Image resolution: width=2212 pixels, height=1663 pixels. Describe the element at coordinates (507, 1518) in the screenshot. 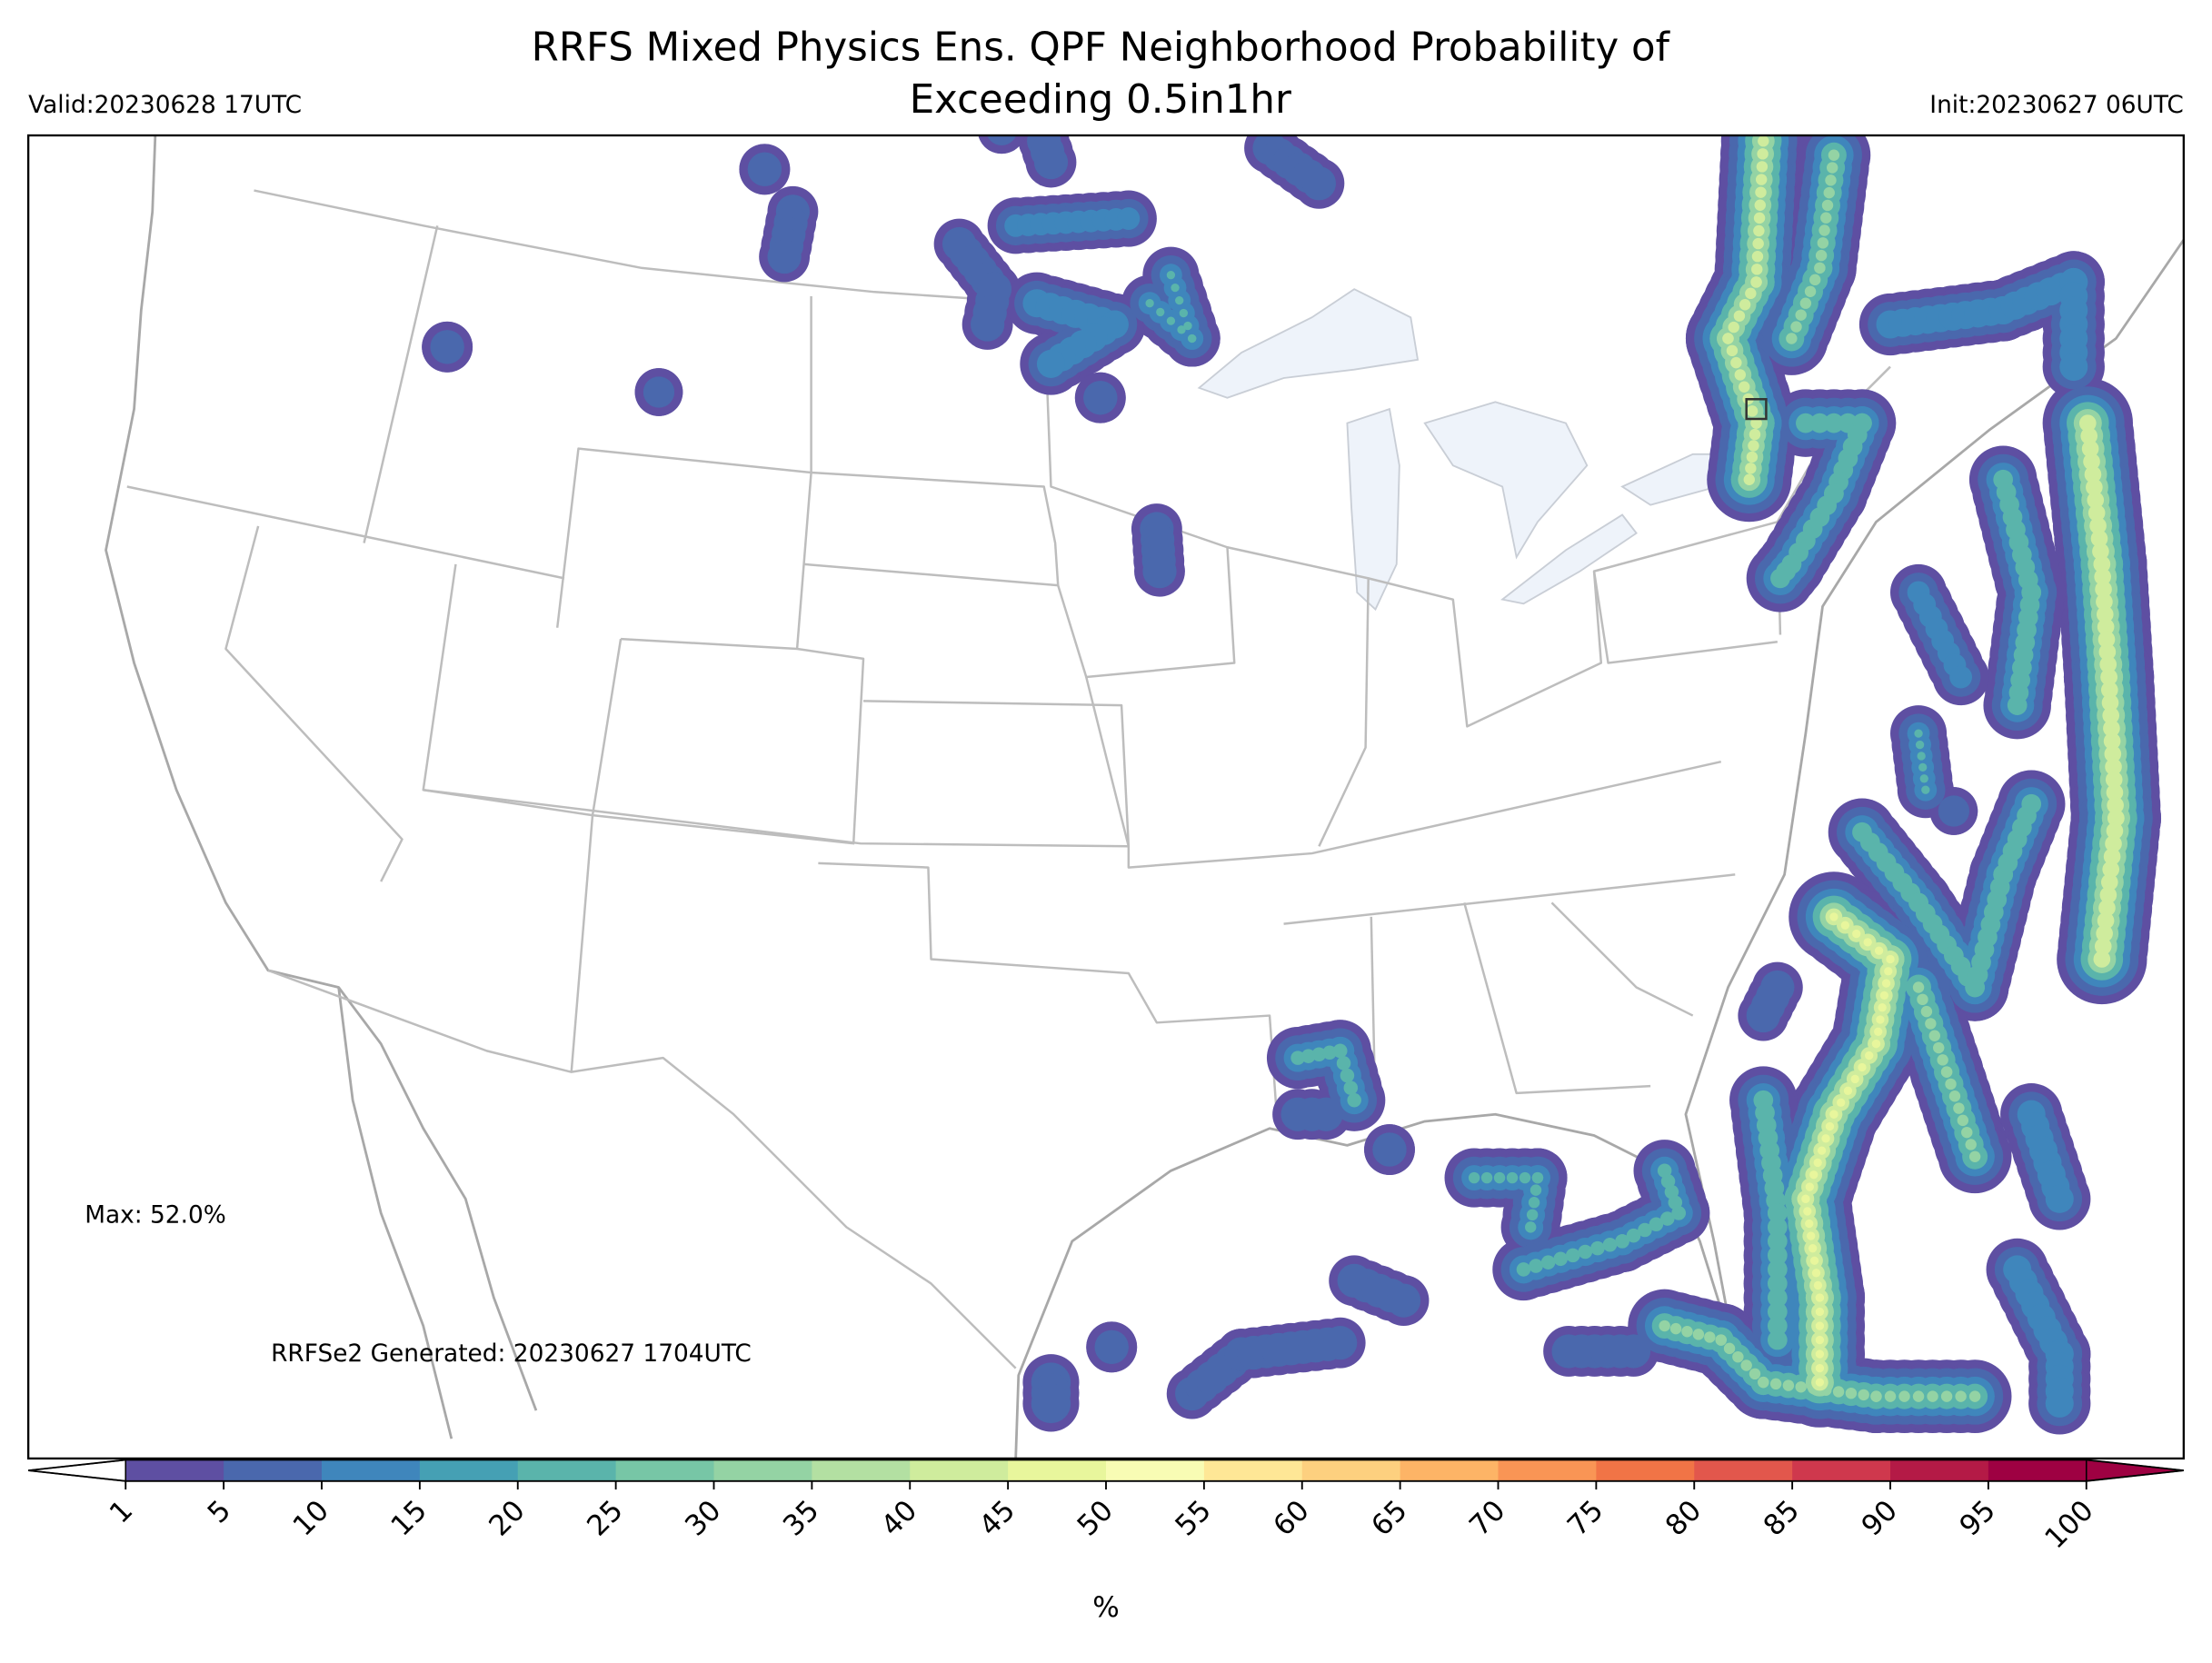

I see `colorbar-tick-label: 20` at that location.